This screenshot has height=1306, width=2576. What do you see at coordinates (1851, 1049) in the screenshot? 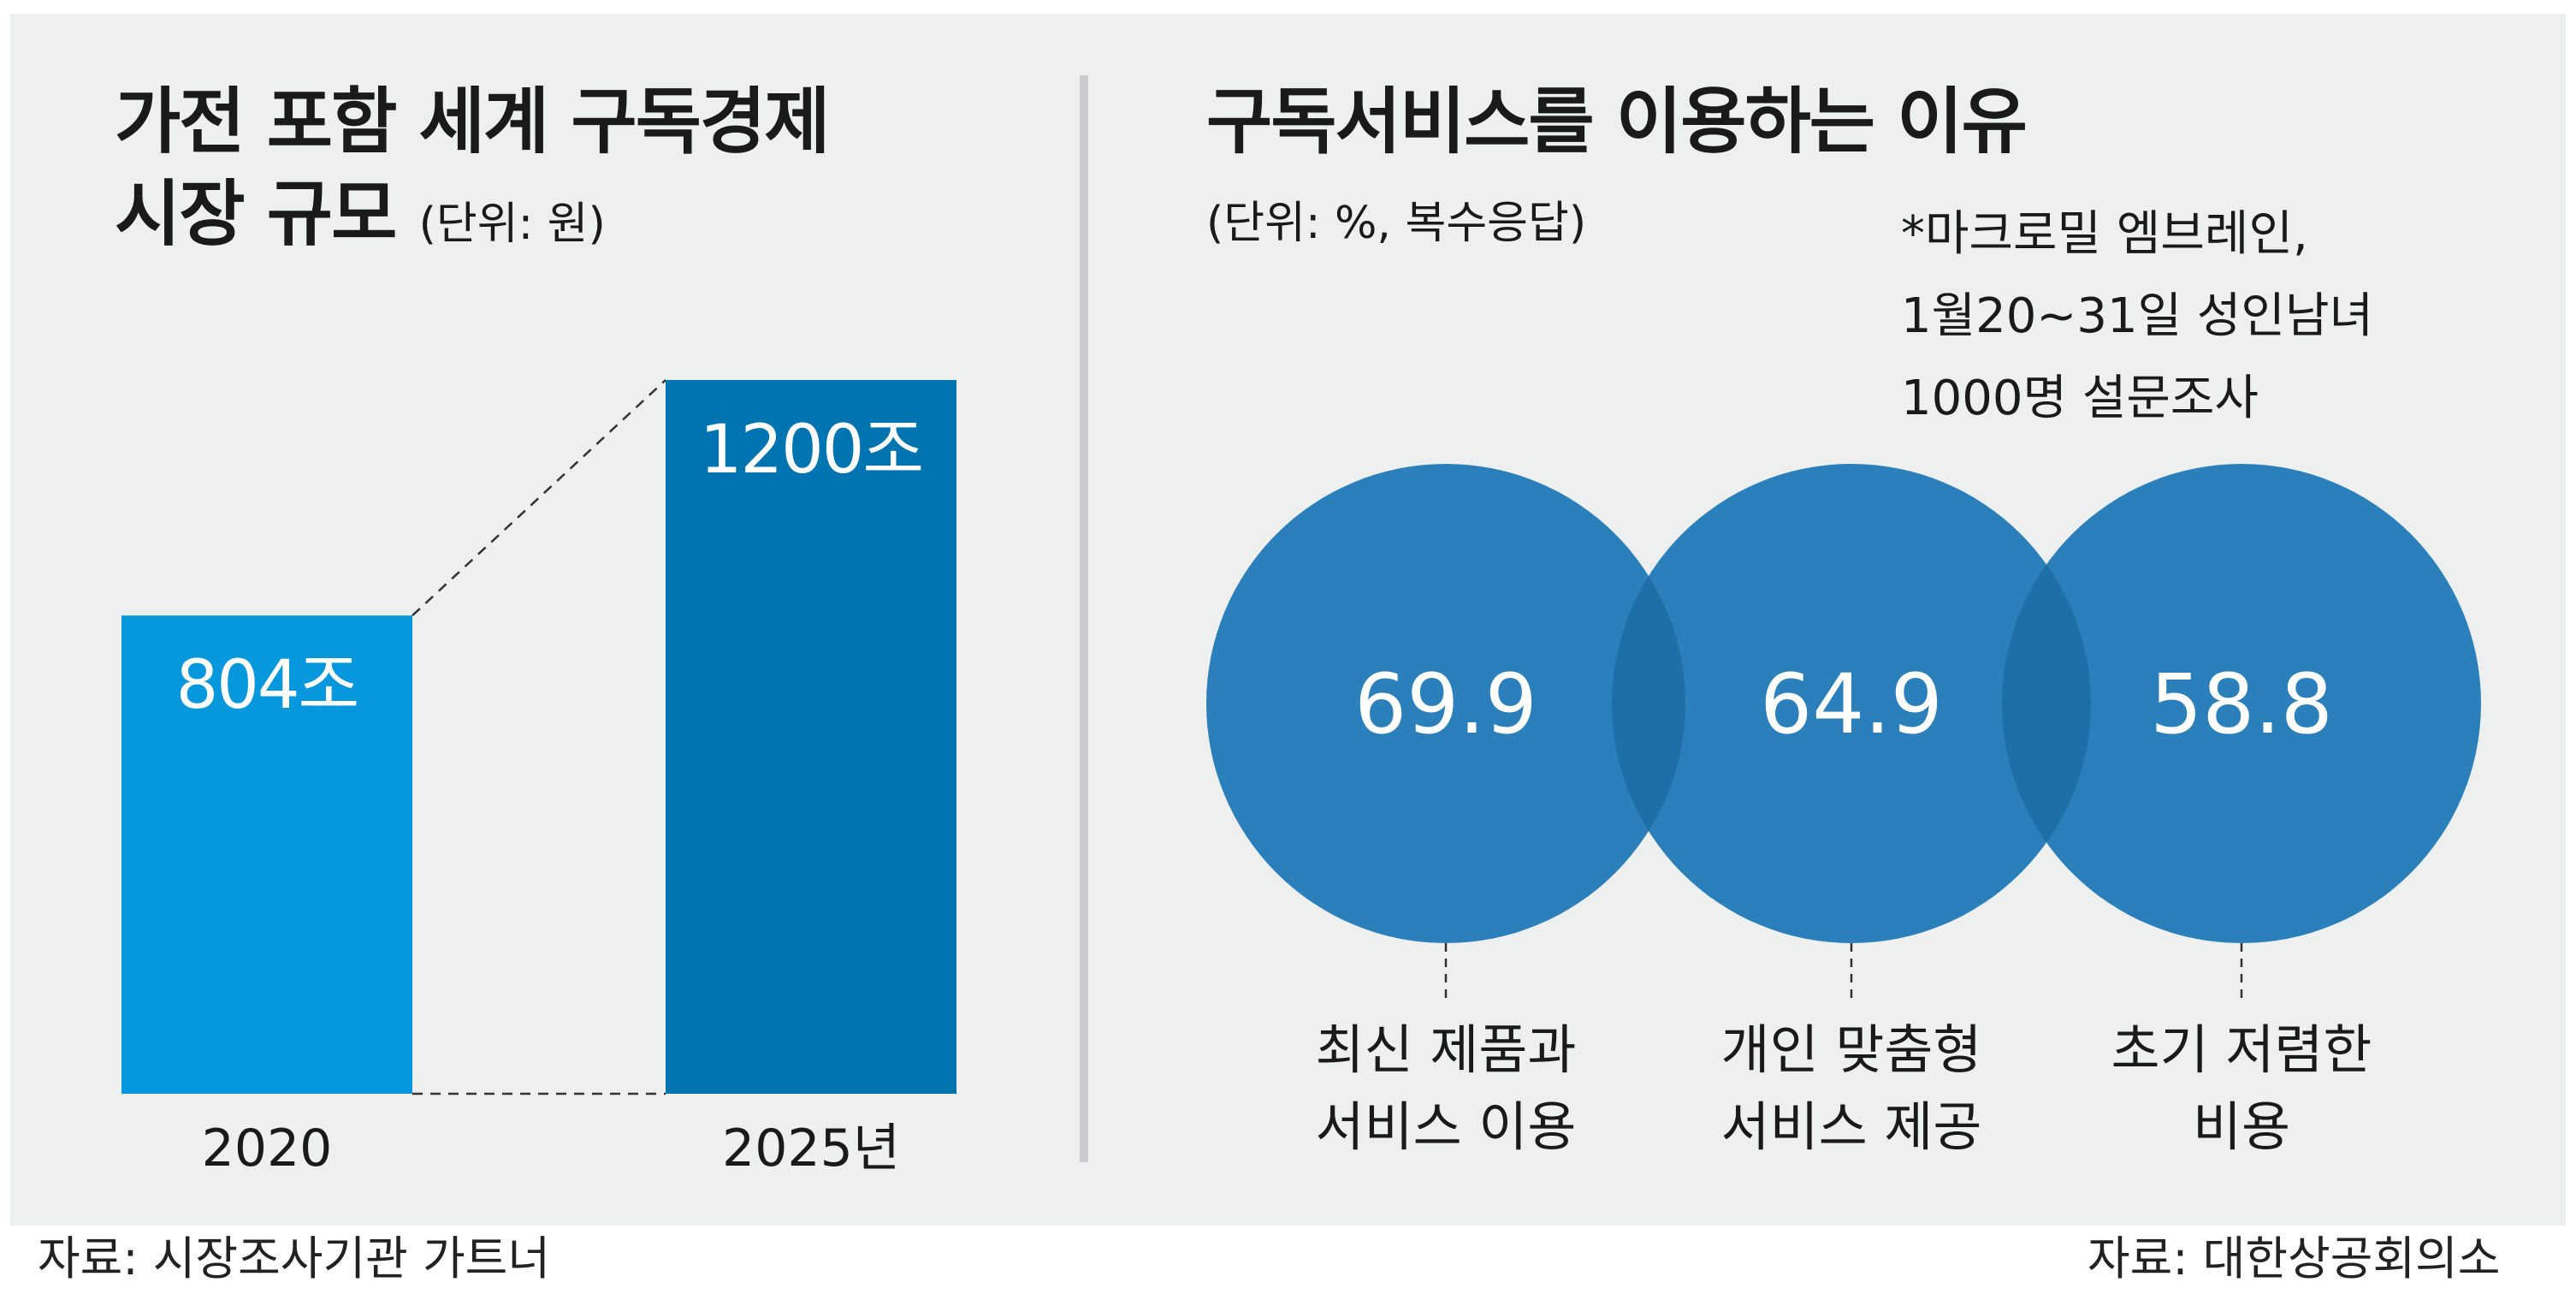
I see `reason-label-1-line0: 개인 맞춤형` at bounding box center [1851, 1049].